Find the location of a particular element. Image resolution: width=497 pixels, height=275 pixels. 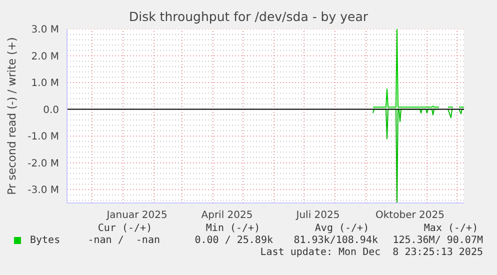

x-tick-label: Oktober 2025 is located at coordinates (410, 216).